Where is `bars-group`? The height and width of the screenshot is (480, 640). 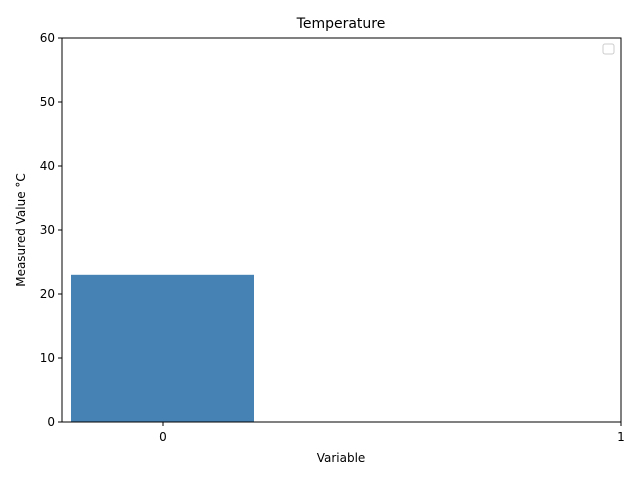 bars-group is located at coordinates (162, 348).